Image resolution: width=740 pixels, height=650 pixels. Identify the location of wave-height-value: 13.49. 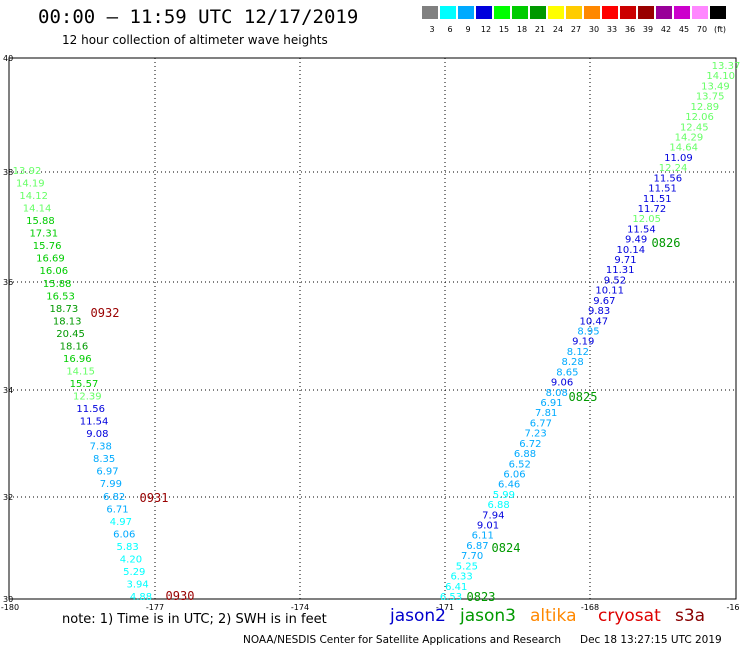
(715, 86).